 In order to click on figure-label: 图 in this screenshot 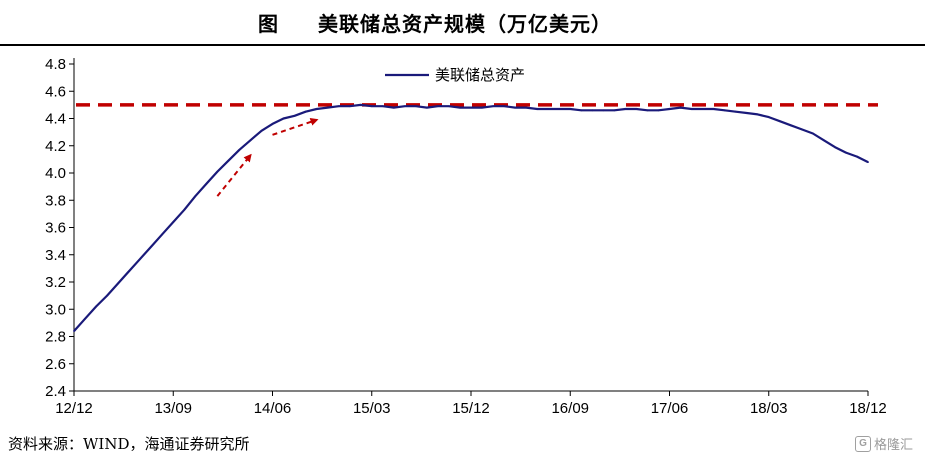, I will do `click(268, 24)`.